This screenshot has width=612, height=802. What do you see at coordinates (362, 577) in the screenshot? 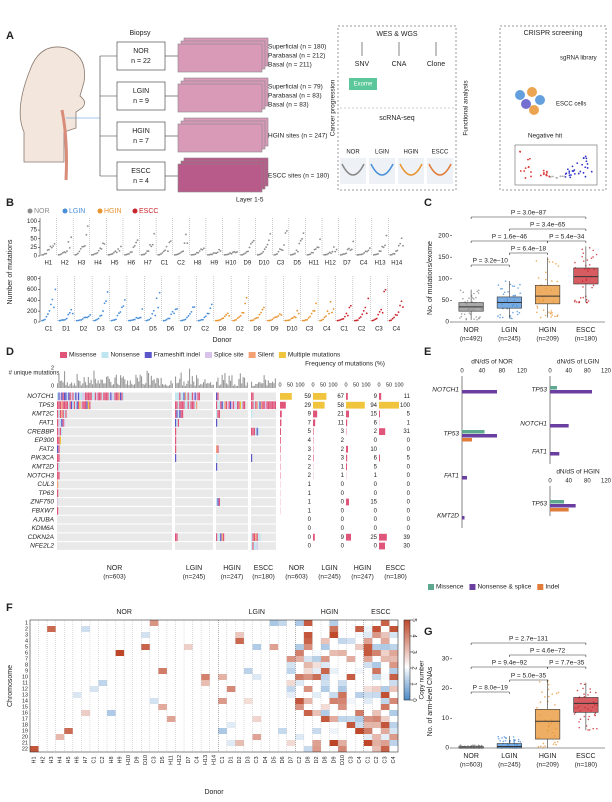
I see `label: (n=247)` at bounding box center [362, 577].